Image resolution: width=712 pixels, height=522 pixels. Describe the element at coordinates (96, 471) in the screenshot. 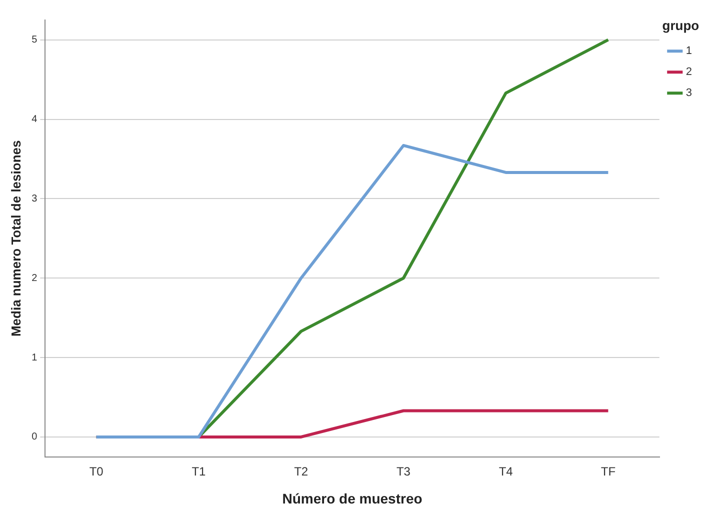

I see `x-tick-label: T0` at that location.